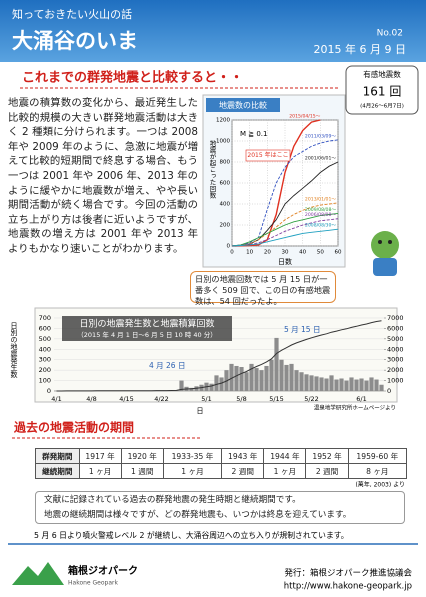 The width and height of the screenshot is (426, 597). Describe the element at coordinates (395, 360) in the screenshot. I see `y2-tick-label: 3000` at that location.